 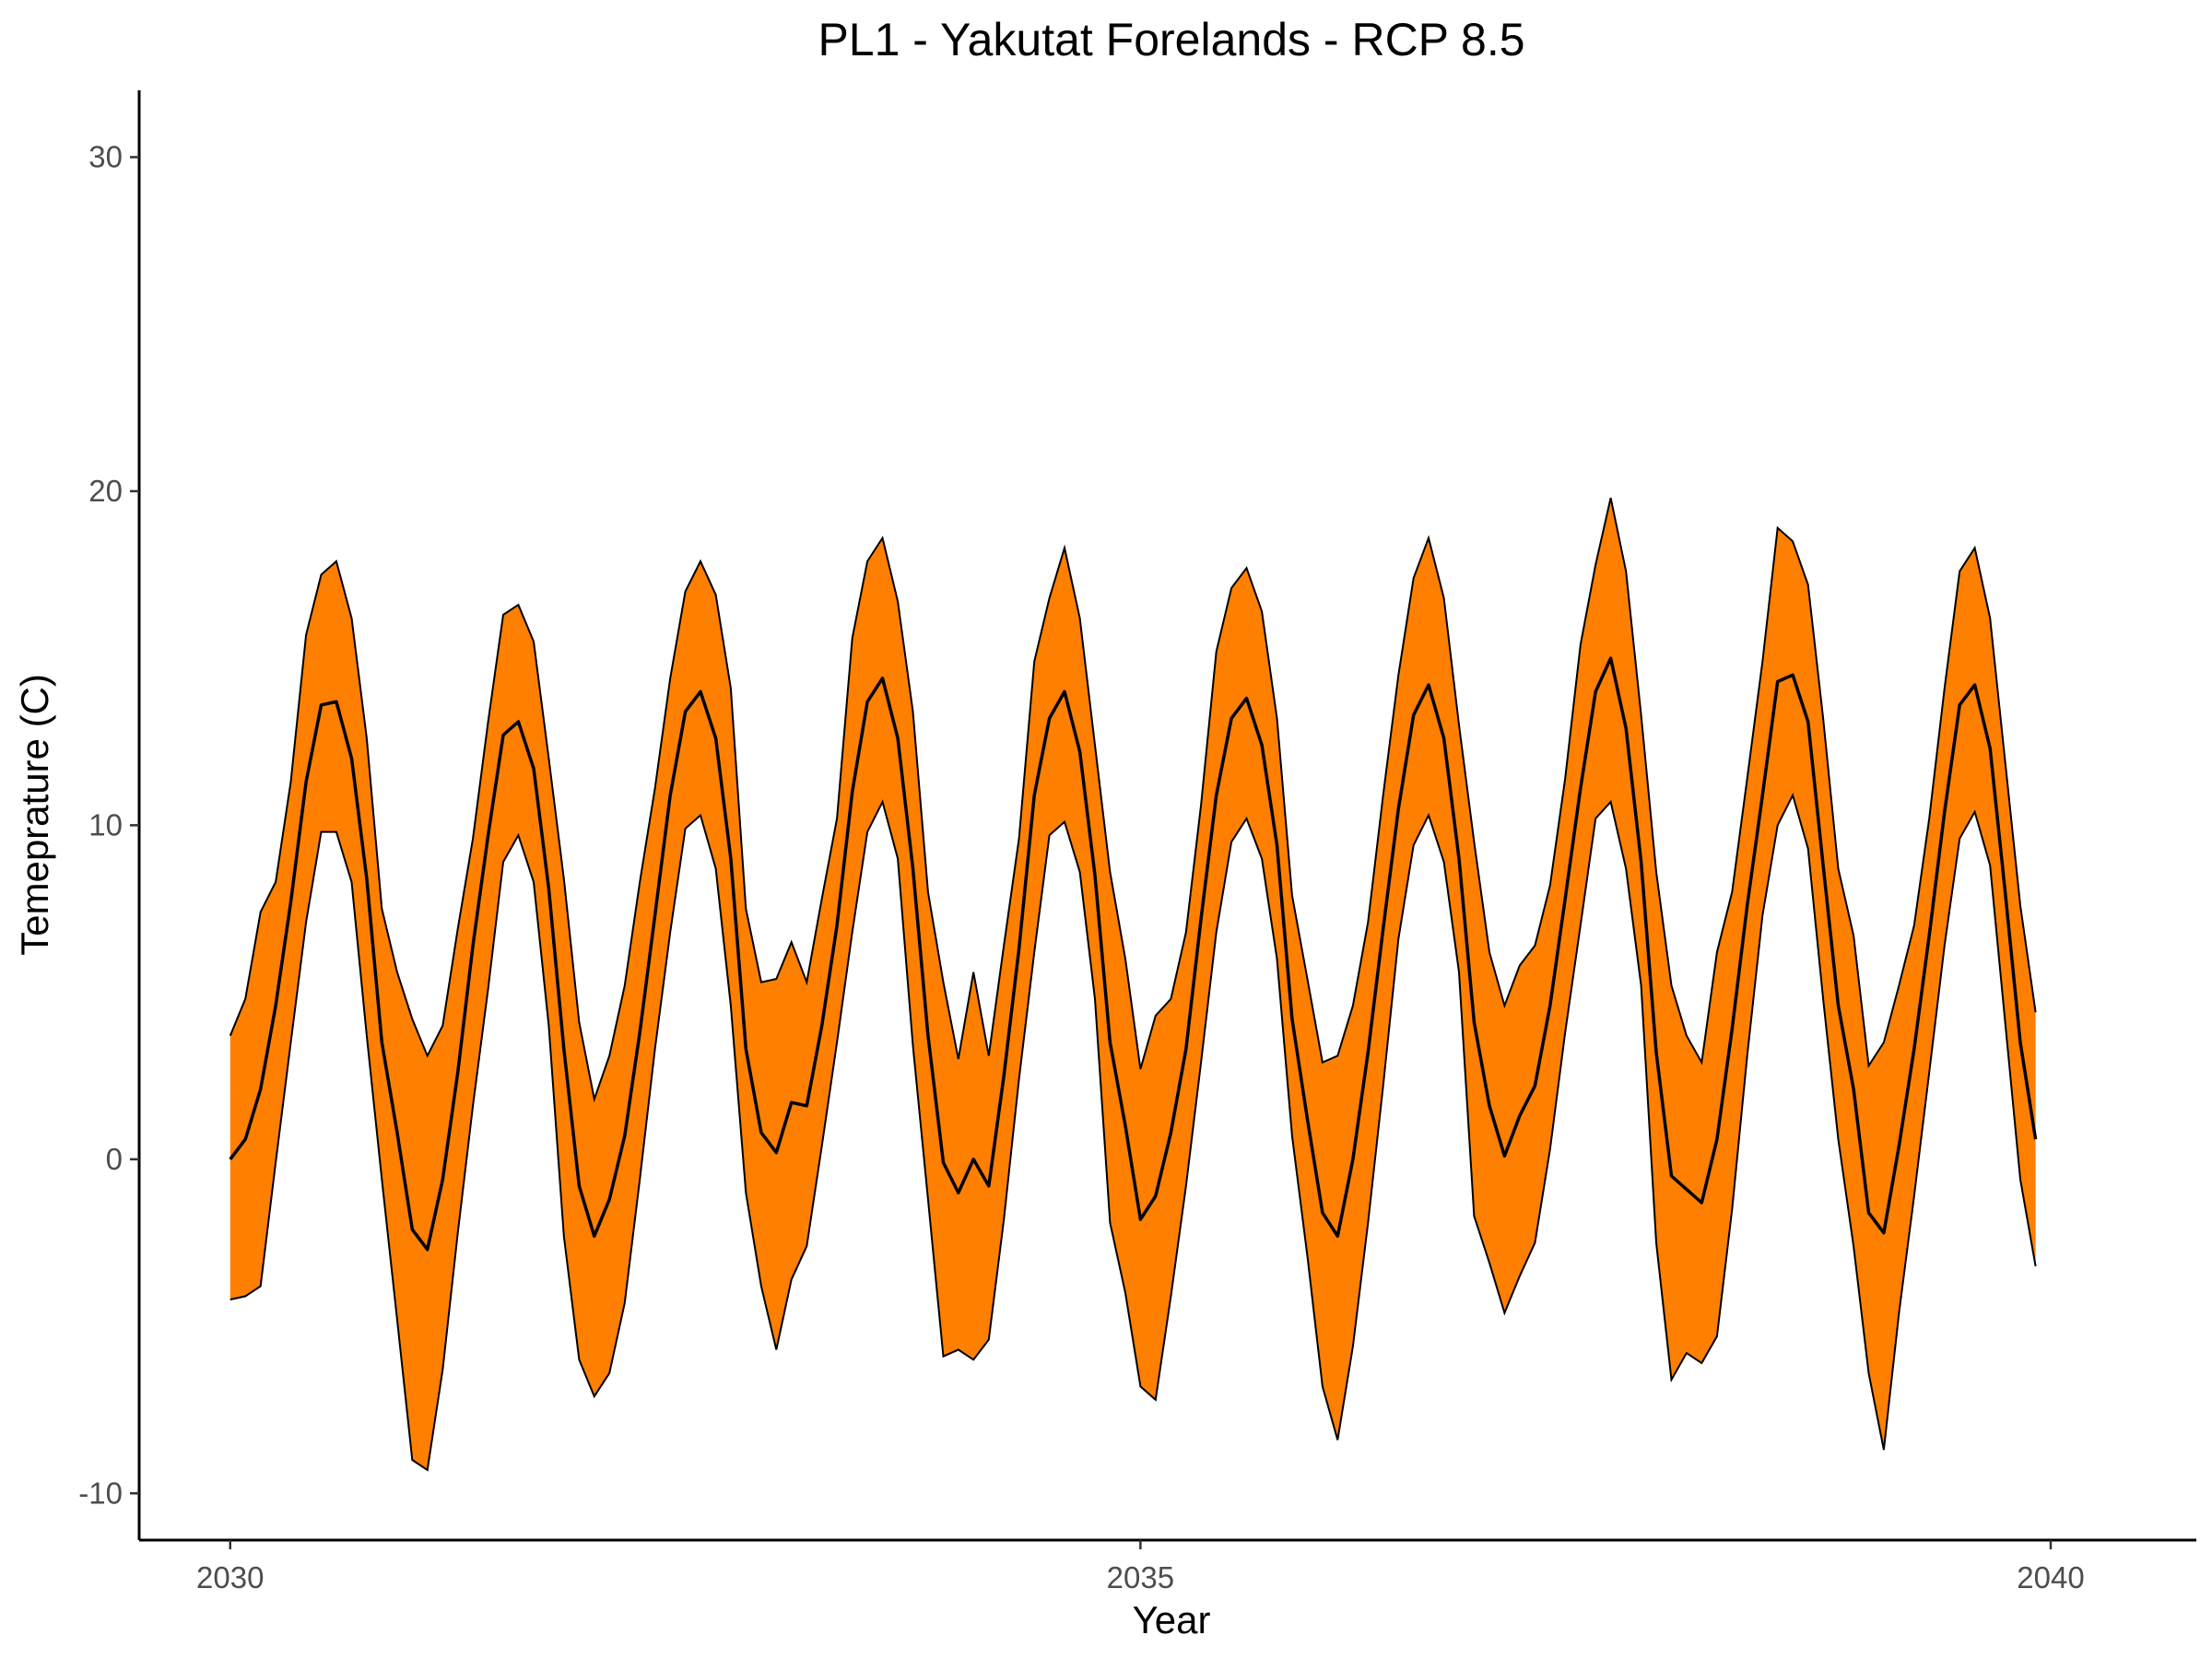 What do you see at coordinates (105, 156) in the screenshot?
I see `y-tick-label: 30` at bounding box center [105, 156].